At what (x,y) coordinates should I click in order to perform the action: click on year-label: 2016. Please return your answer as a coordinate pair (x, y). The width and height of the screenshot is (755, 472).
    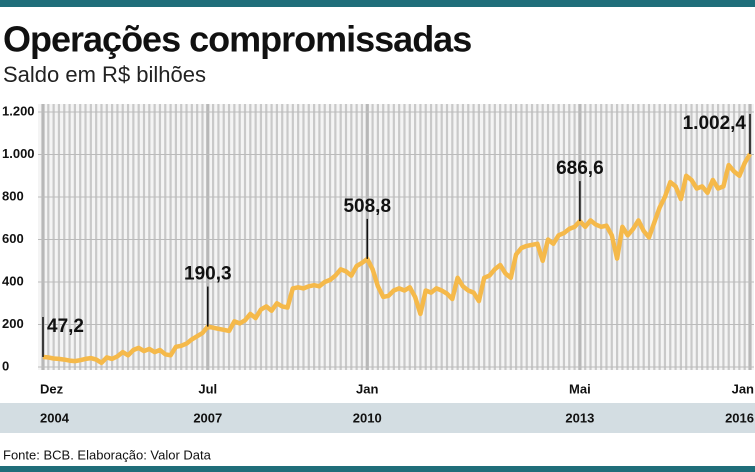
    Looking at the image, I should click on (739, 417).